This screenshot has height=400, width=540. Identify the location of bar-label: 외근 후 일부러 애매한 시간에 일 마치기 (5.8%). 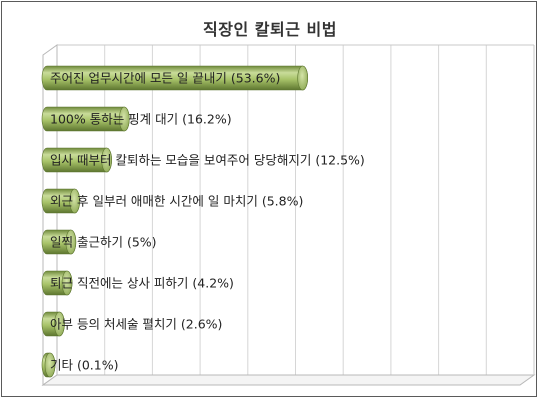
(176, 201).